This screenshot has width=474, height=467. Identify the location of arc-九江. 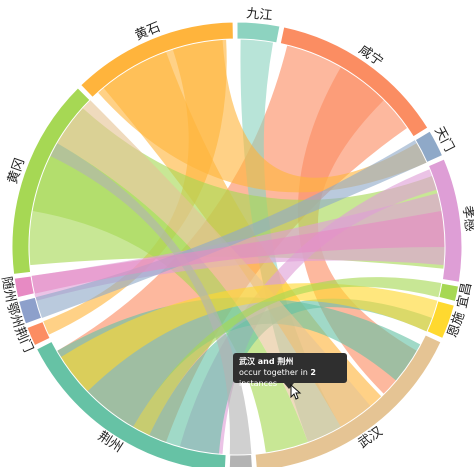
(258, 32).